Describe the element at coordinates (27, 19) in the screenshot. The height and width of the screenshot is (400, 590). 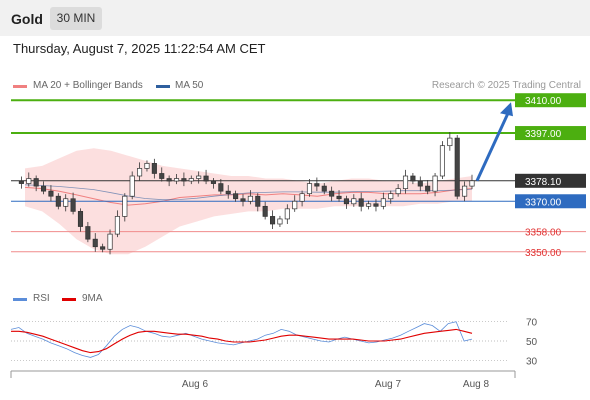
I see `instrument-title: Gold` at that location.